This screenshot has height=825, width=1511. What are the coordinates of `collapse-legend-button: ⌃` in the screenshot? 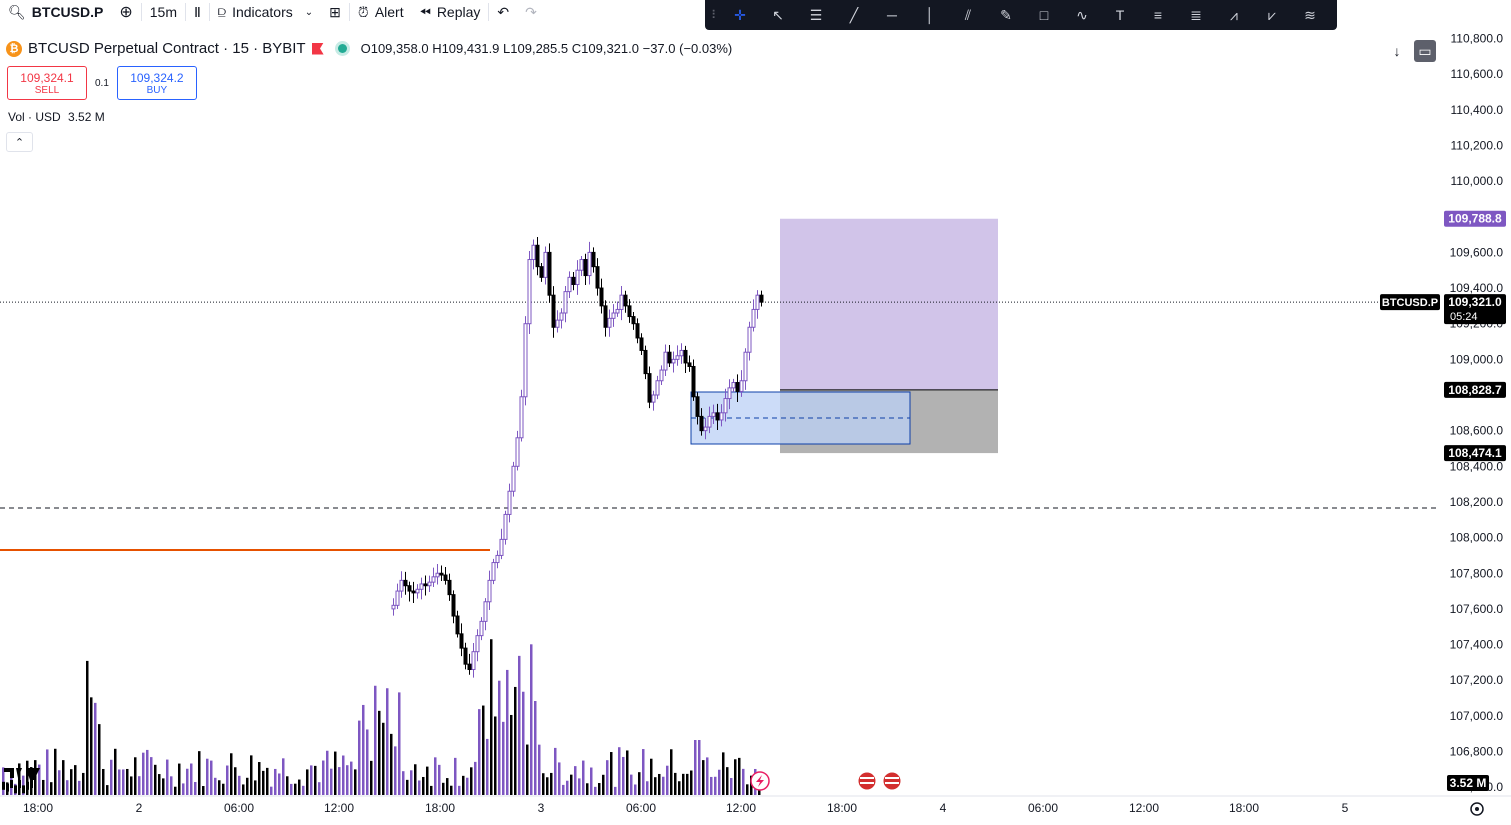 It's located at (19, 142).